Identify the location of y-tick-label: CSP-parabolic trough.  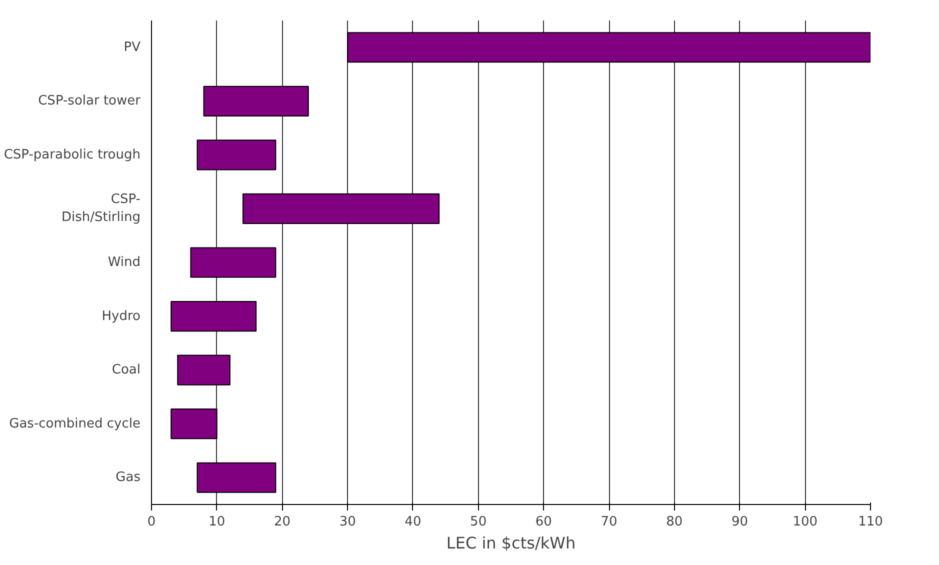
(72, 154).